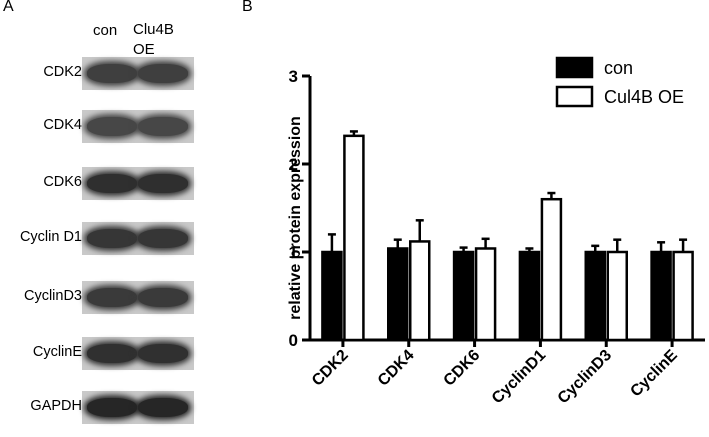 Image resolution: width=709 pixels, height=437 pixels. I want to click on lane-label-con: con, so click(105, 30).